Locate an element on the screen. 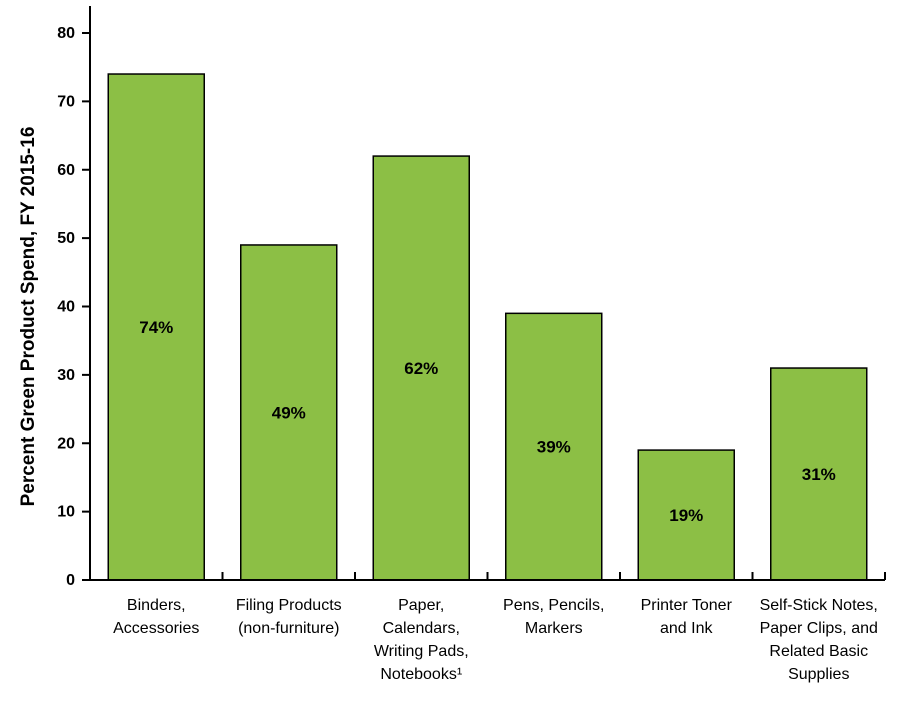 The image size is (903, 709). x-tick-label-3-line-0: Pens, Pencils, is located at coordinates (553, 605).